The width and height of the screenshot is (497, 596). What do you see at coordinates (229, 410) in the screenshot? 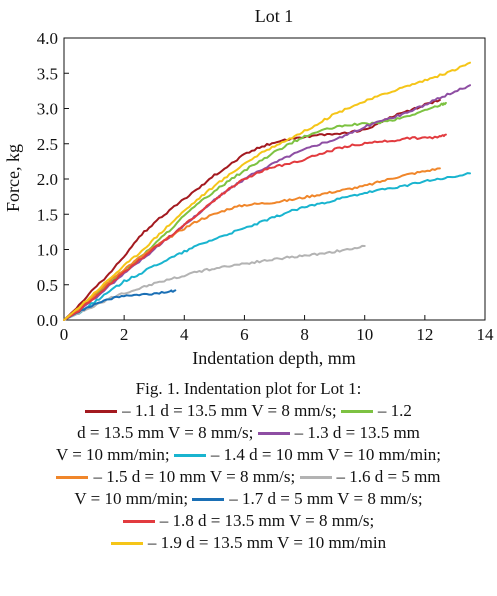
I see `legend-text-1-1: – 1.1 d = 13.5 mm V = 8 mm/s;` at bounding box center [229, 410].